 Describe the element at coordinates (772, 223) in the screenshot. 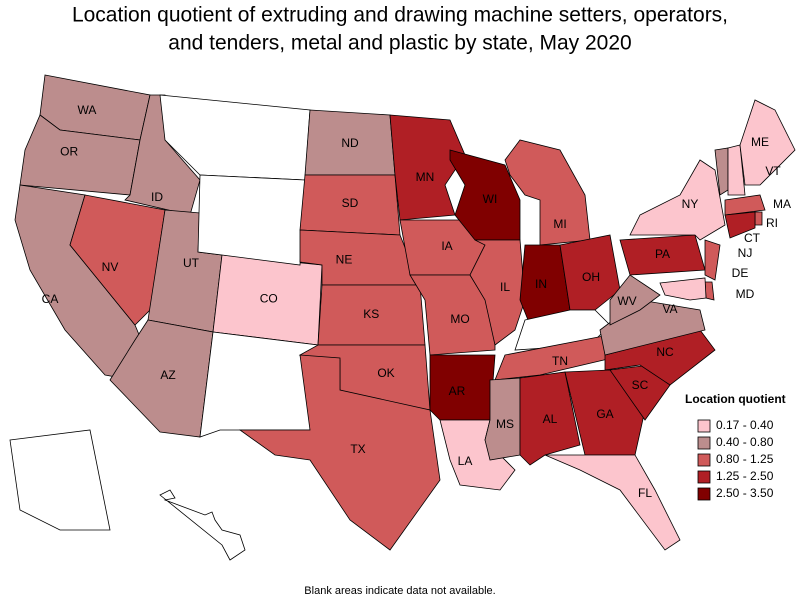

I see `state-label: RI` at that location.